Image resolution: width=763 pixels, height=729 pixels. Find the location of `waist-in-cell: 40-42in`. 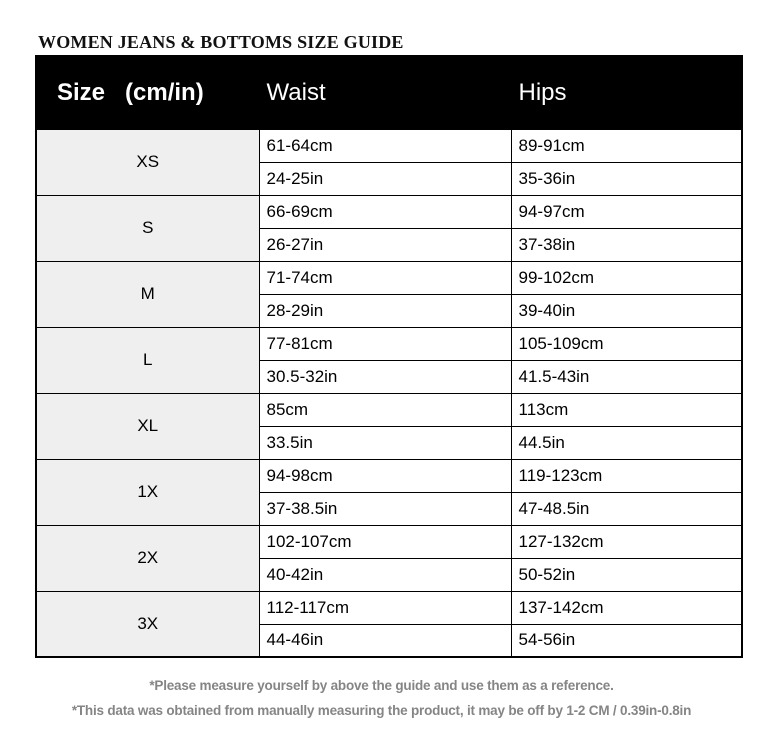

waist-in-cell: 40-42in is located at coordinates (385, 574).